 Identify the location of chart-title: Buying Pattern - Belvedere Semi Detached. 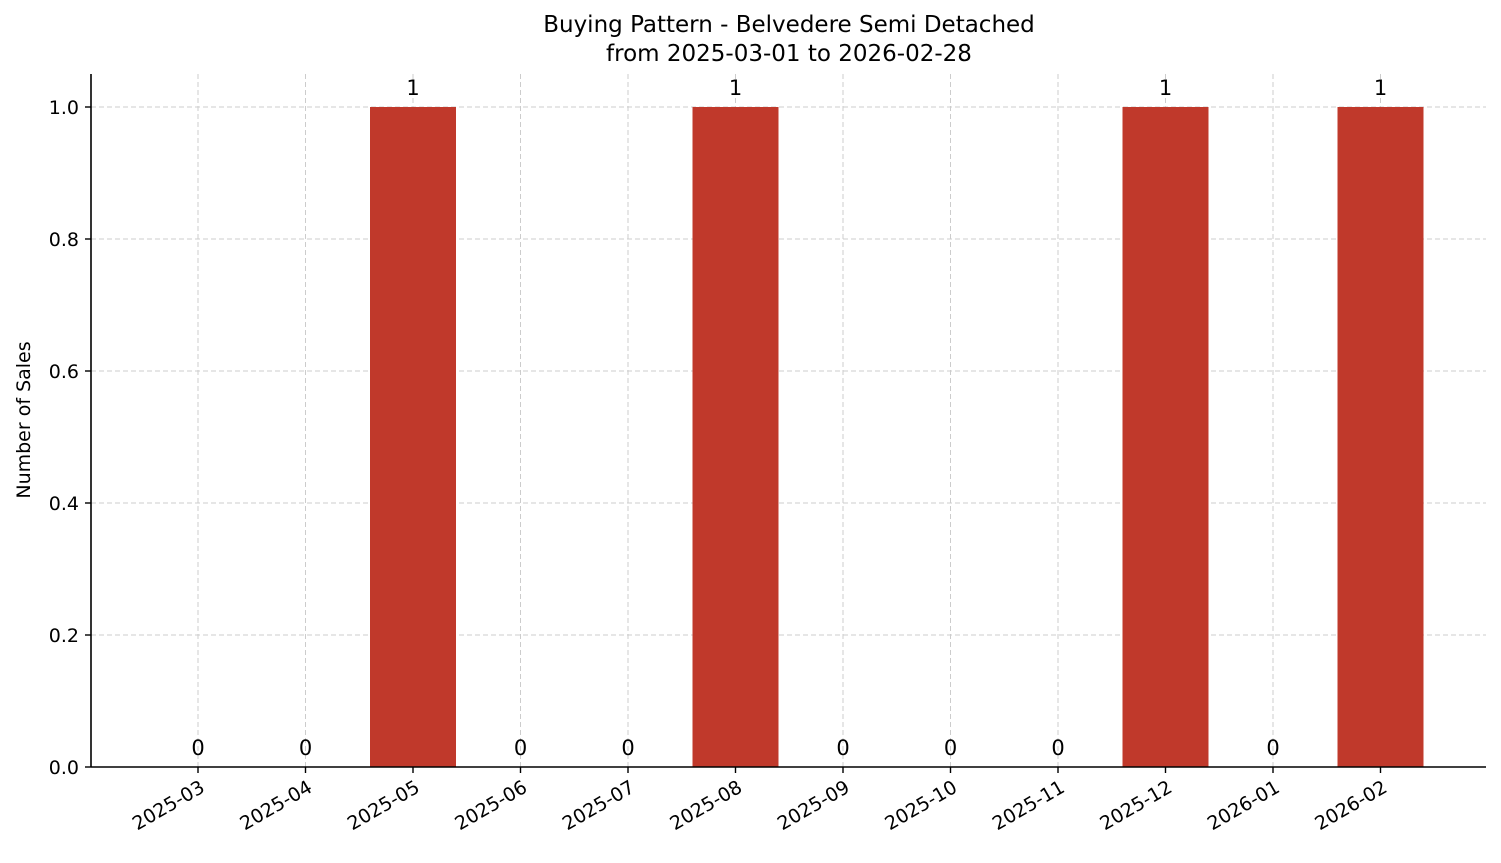
(789, 25).